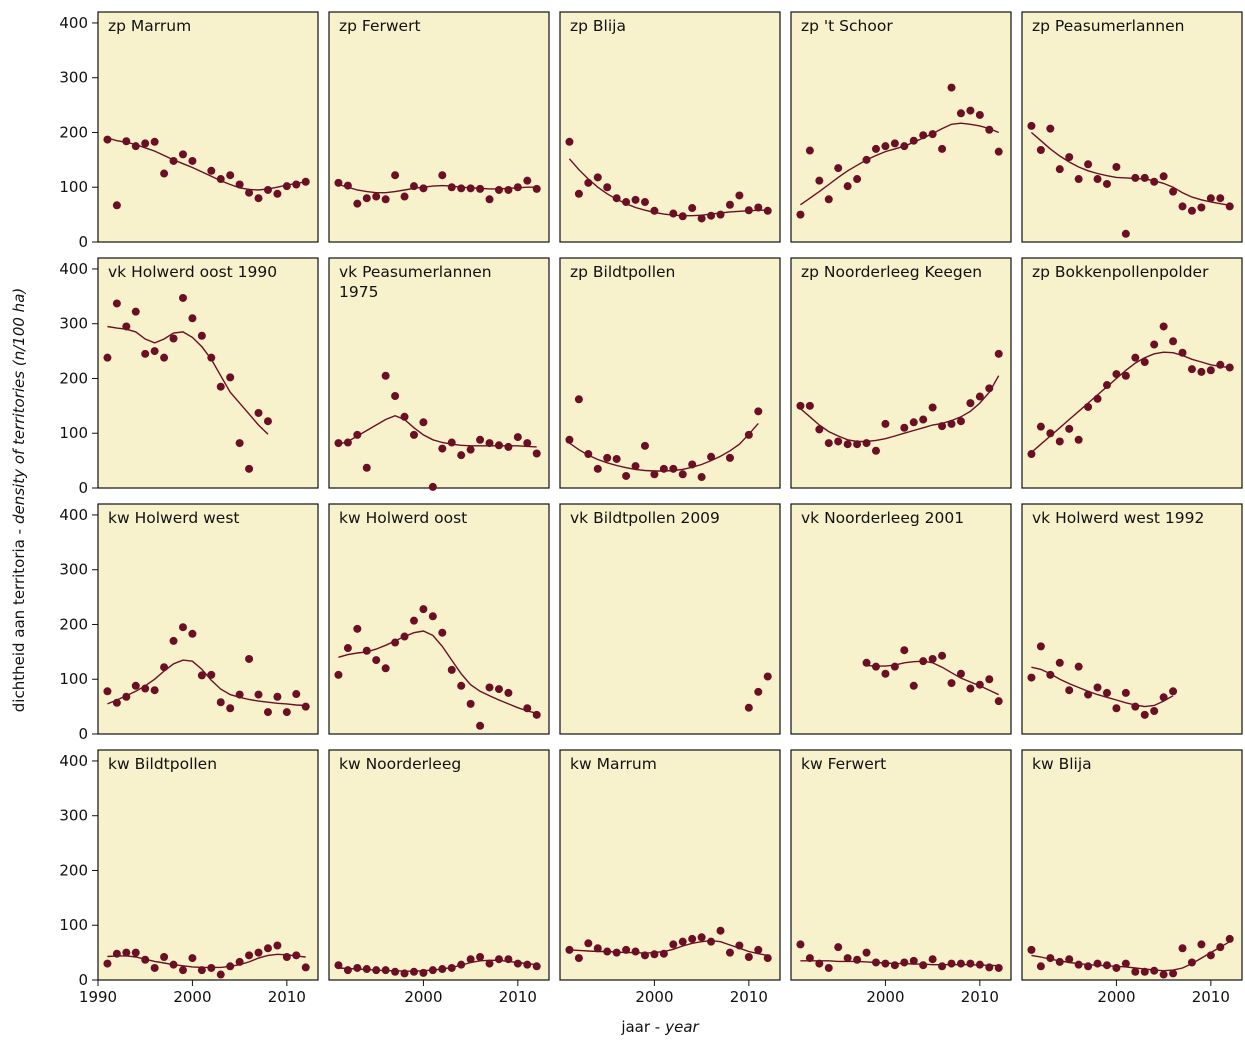 The image size is (1245, 1041). What do you see at coordinates (403, 518) in the screenshot?
I see `panel-title: kw Holwerd oost` at bounding box center [403, 518].